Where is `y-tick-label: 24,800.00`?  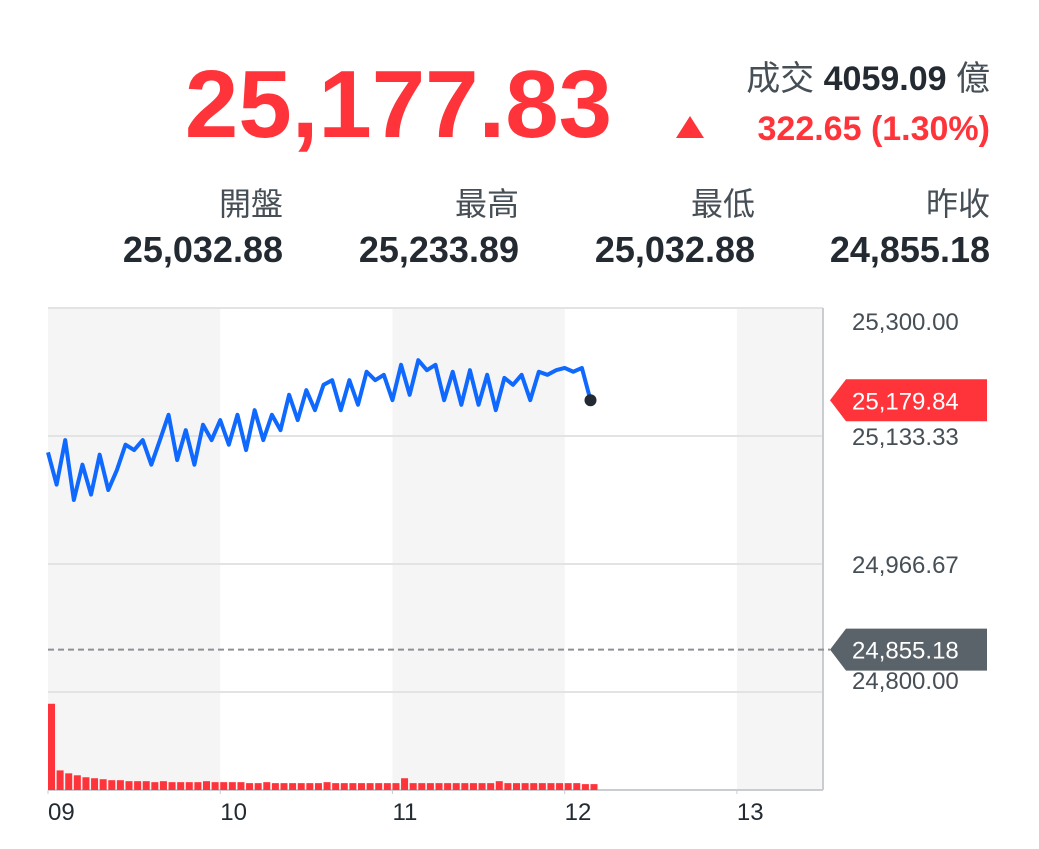
y-tick-label: 24,800.00 is located at coordinates (905, 681).